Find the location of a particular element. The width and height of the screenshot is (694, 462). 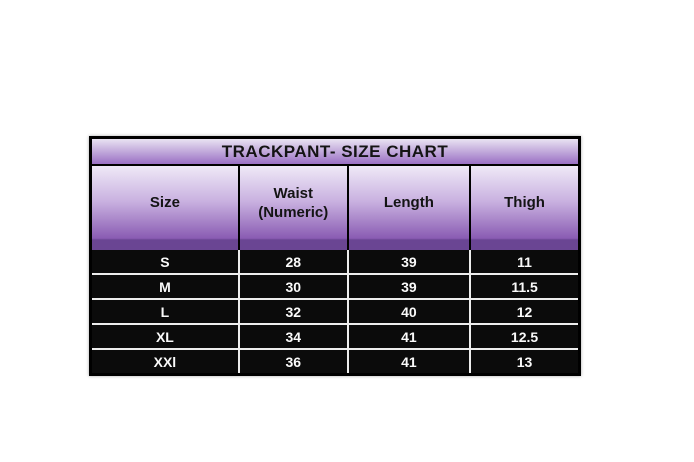

table-header: Size Waist (Numeric) Length Thigh is located at coordinates (335, 208).